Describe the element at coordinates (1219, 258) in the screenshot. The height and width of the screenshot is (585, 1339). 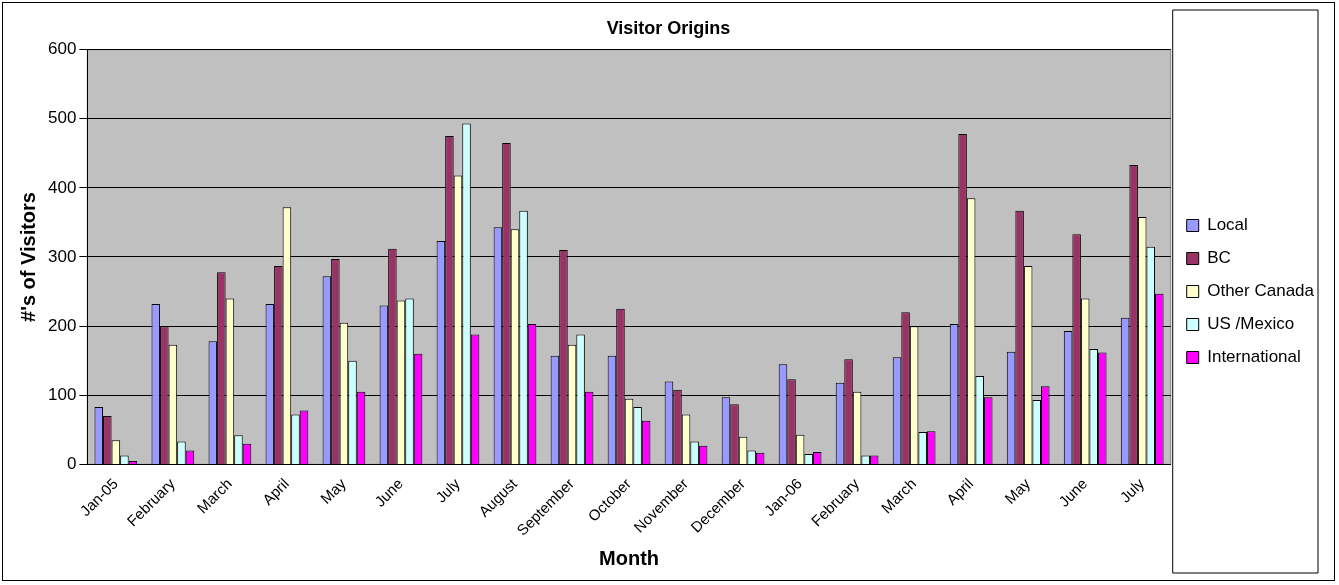
I see `legend-label: BC` at that location.